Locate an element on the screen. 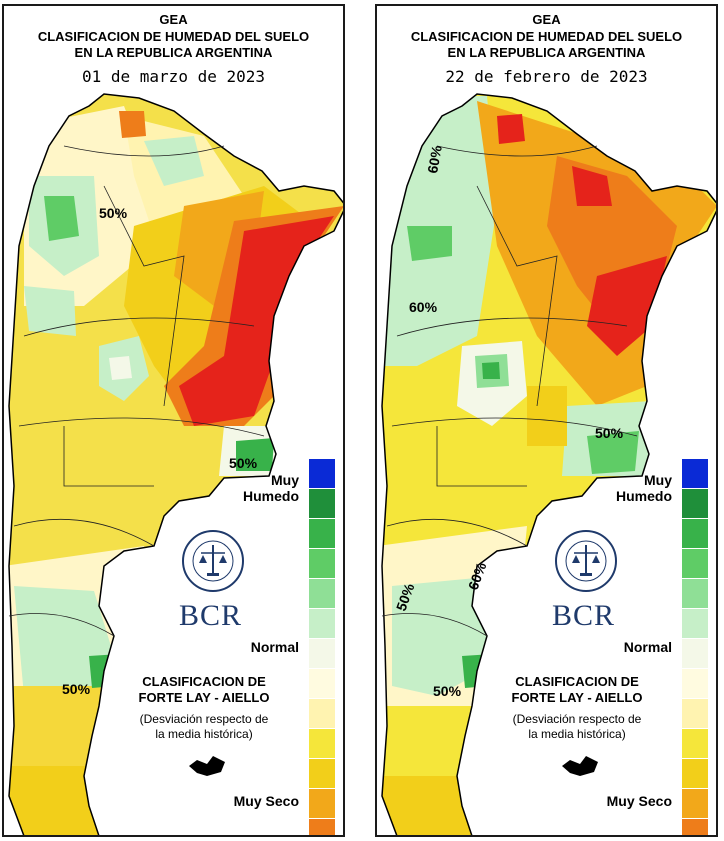  map-date: 01 de marzo de 2023 is located at coordinates (173, 76).